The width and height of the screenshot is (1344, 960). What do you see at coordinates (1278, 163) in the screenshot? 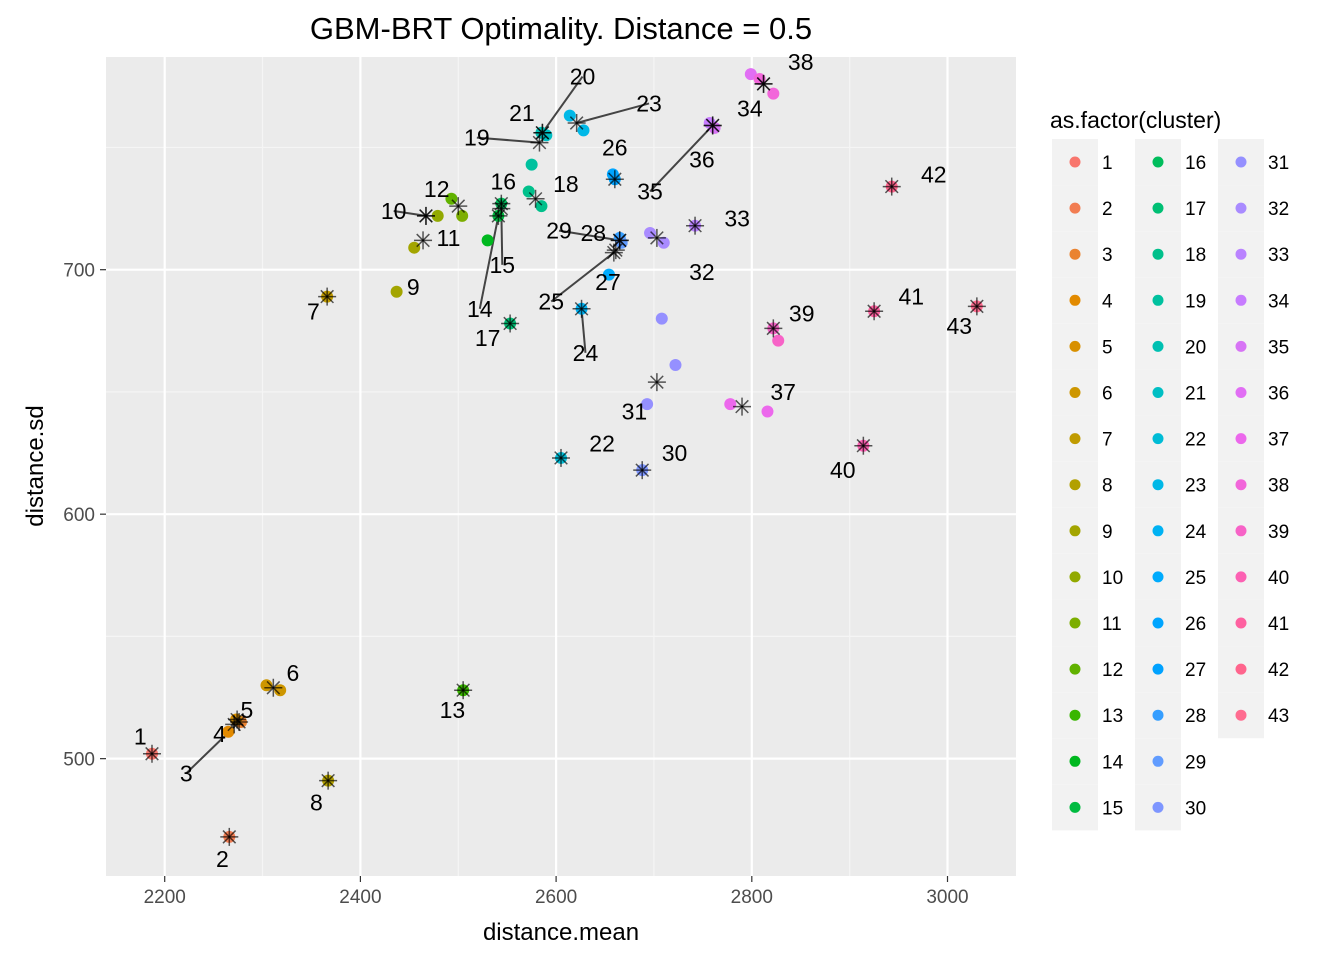
I see `legend-label: 31` at bounding box center [1278, 163].